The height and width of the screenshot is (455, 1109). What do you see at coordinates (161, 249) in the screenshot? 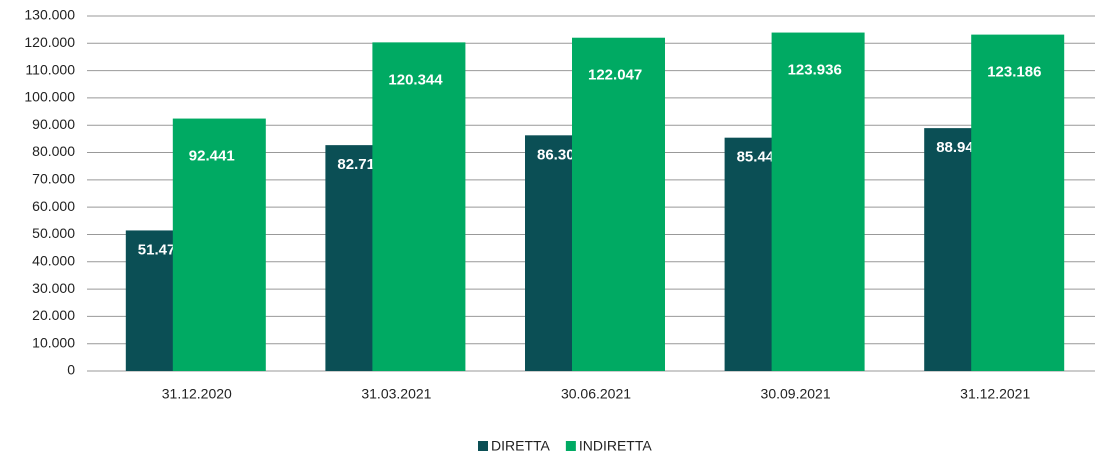
I see `data-label: 51.472` at bounding box center [161, 249].